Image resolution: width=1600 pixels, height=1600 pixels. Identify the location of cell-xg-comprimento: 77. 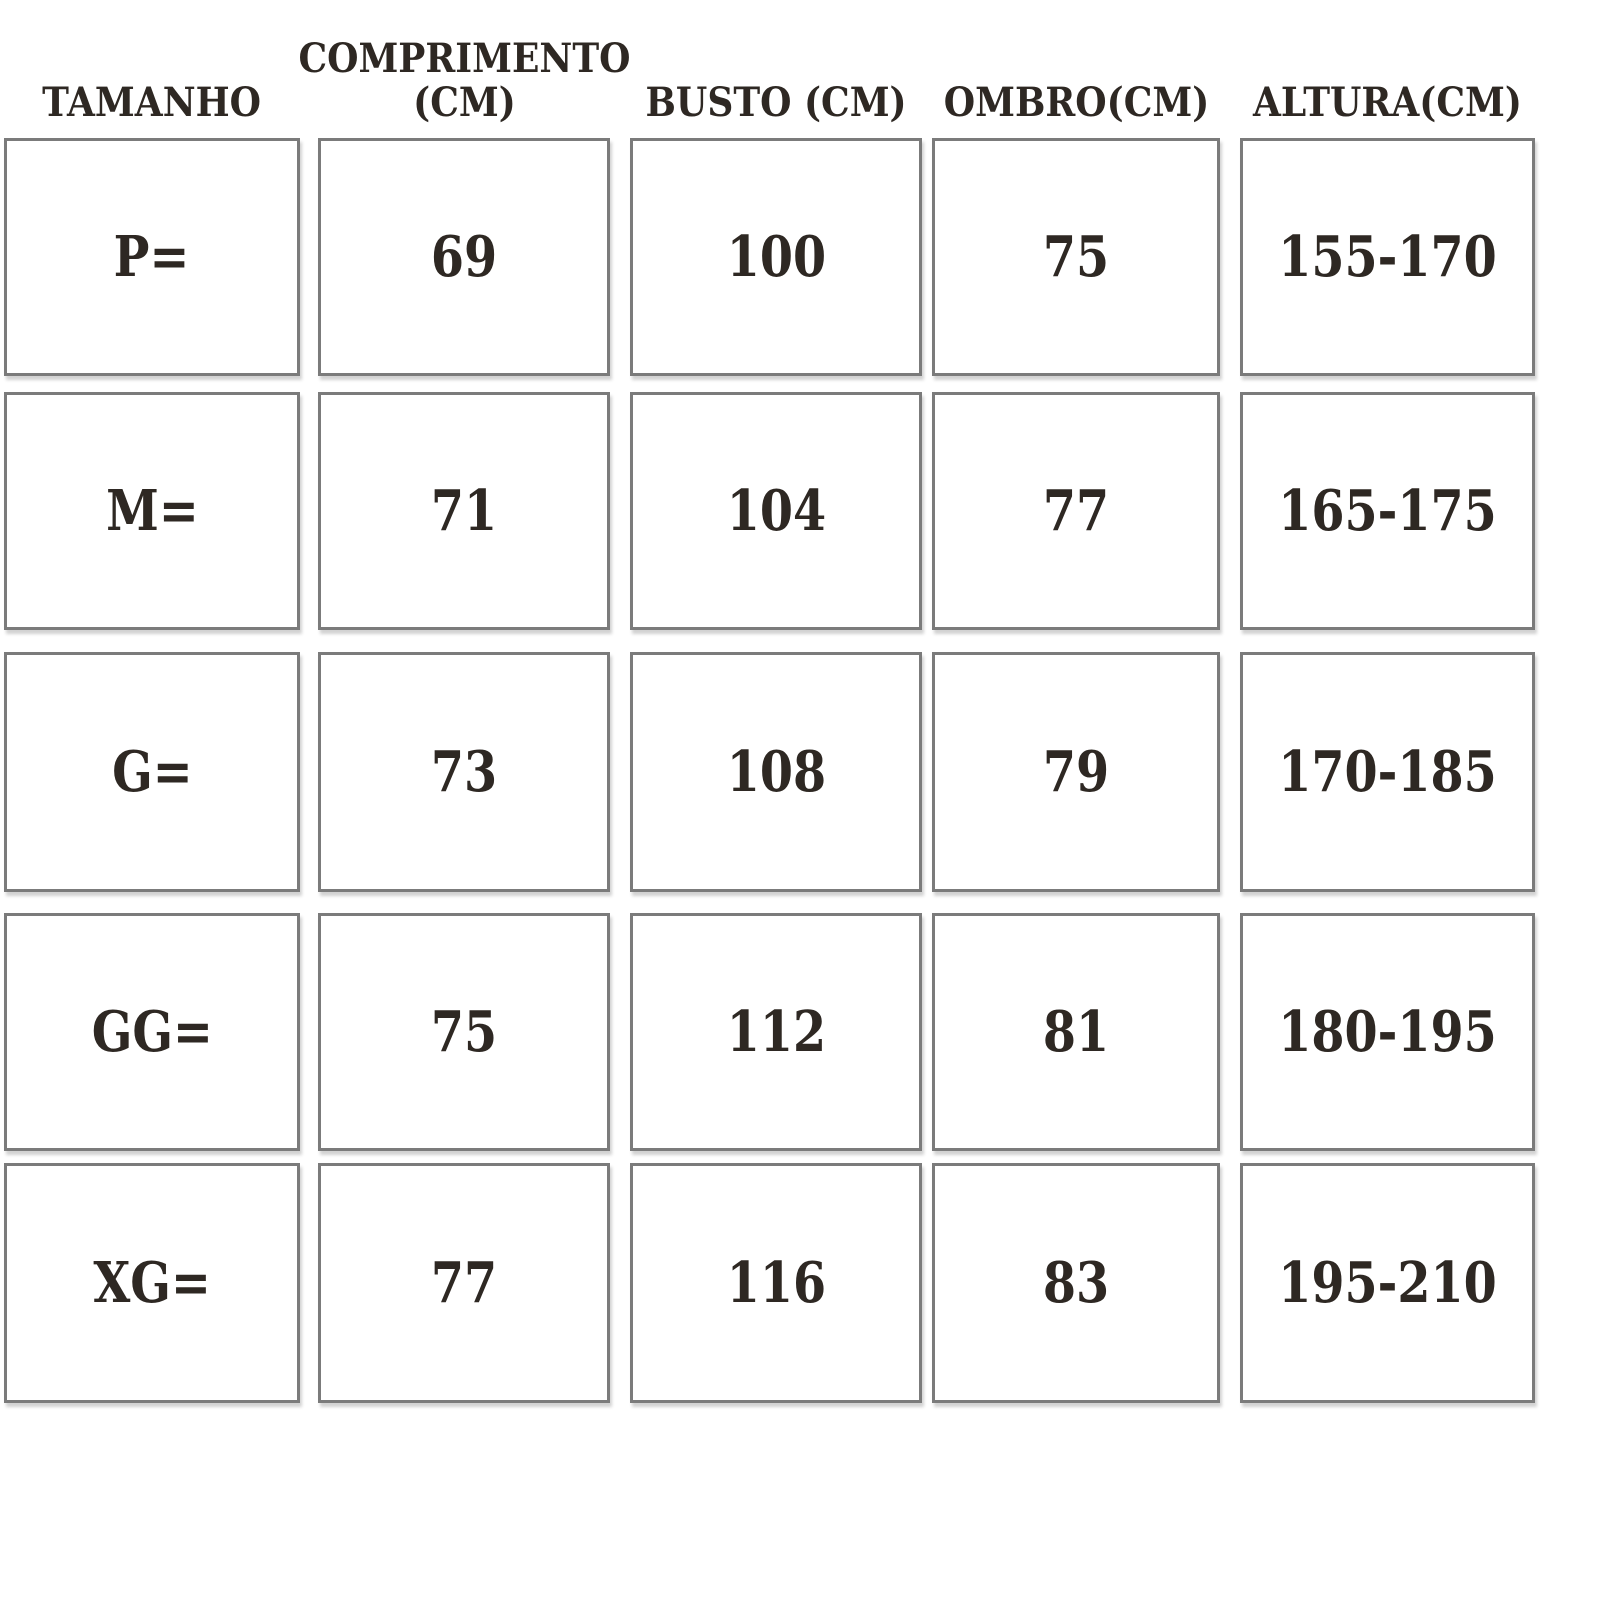
(464, 1283).